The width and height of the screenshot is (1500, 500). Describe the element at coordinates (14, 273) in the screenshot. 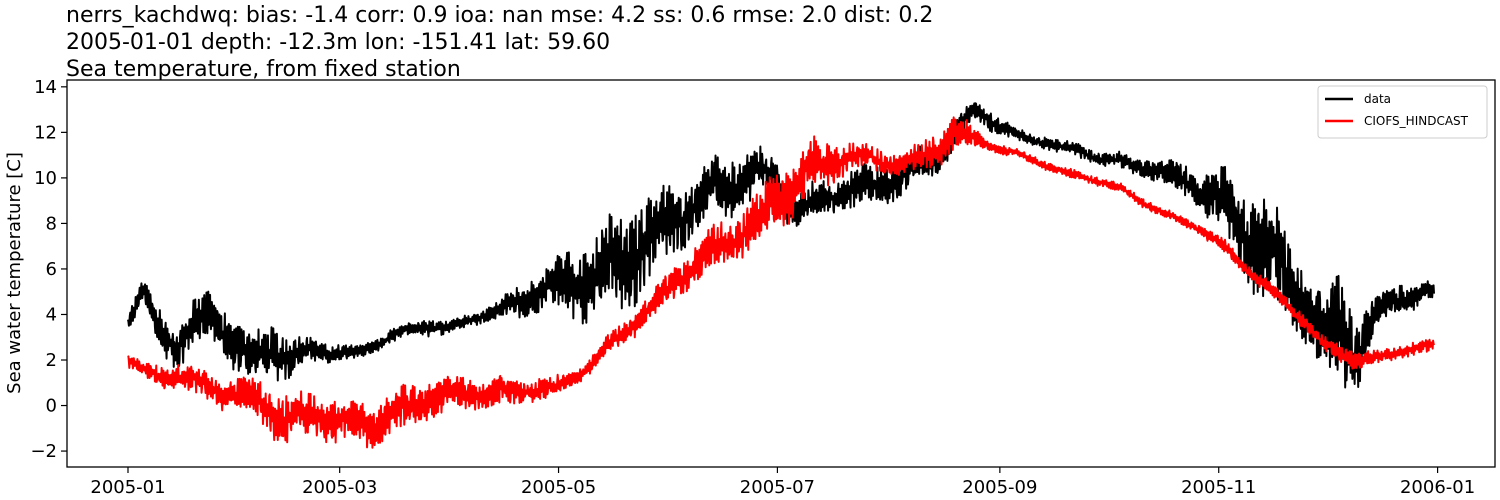

I see `y-axis-label: Sea water temperature [C]` at that location.